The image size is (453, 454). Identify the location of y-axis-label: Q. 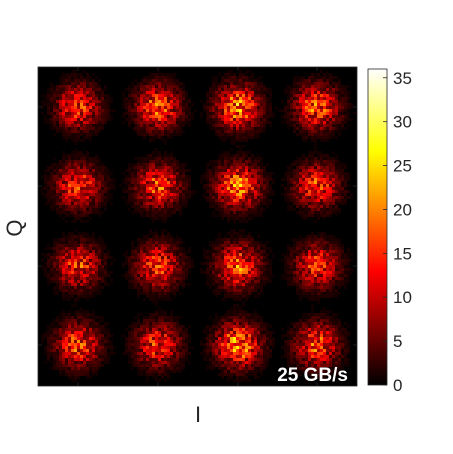
(14, 227).